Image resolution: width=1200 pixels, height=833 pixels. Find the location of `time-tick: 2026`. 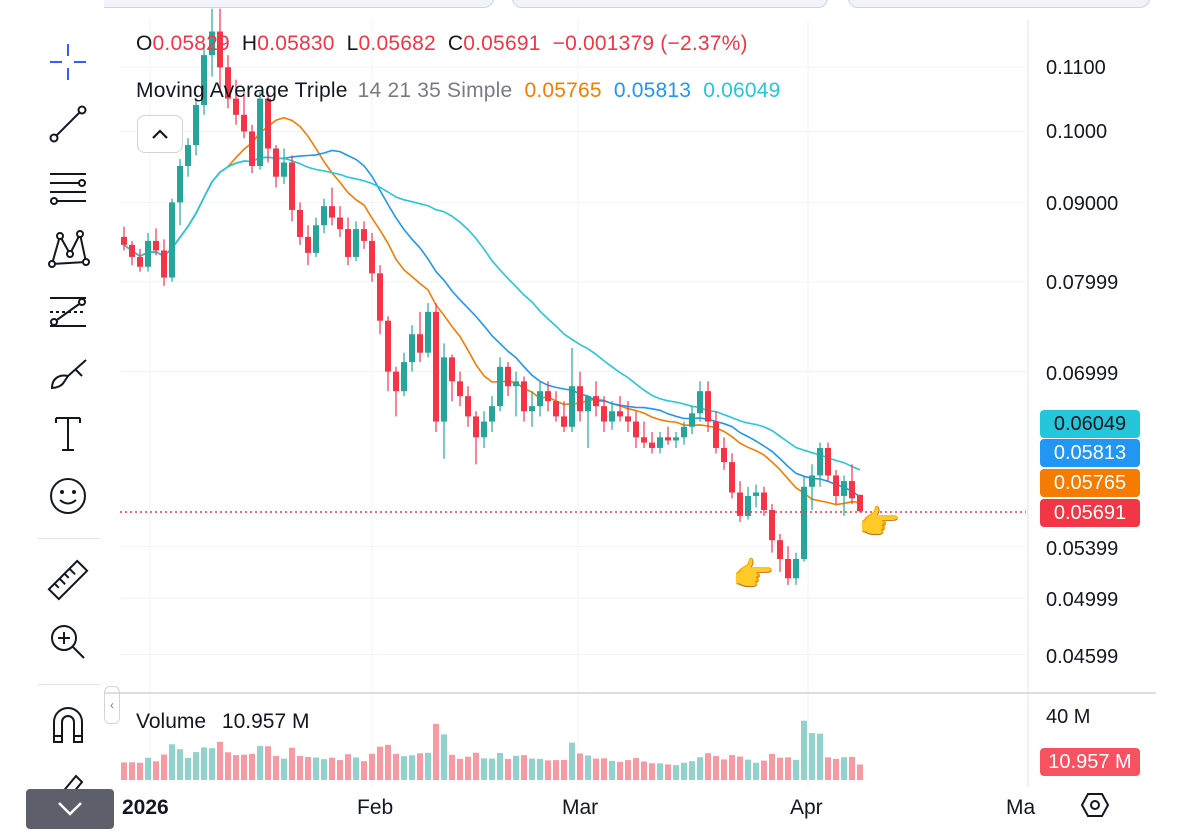

time-tick: 2026 is located at coordinates (145, 807).